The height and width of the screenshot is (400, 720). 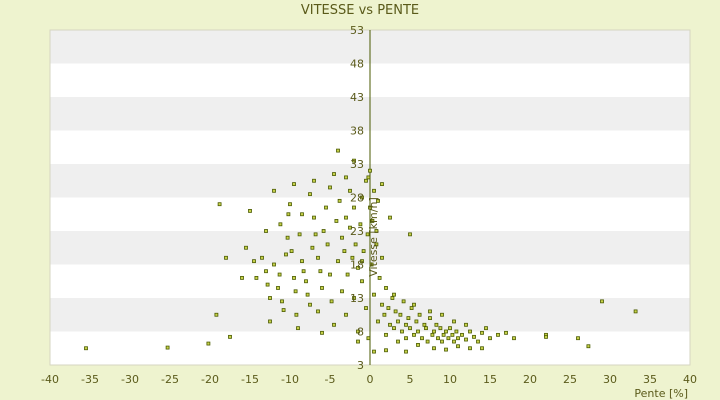 What do you see at coordinates (330, 379) in the screenshot?
I see `x-tick-label: -5` at bounding box center [330, 379].